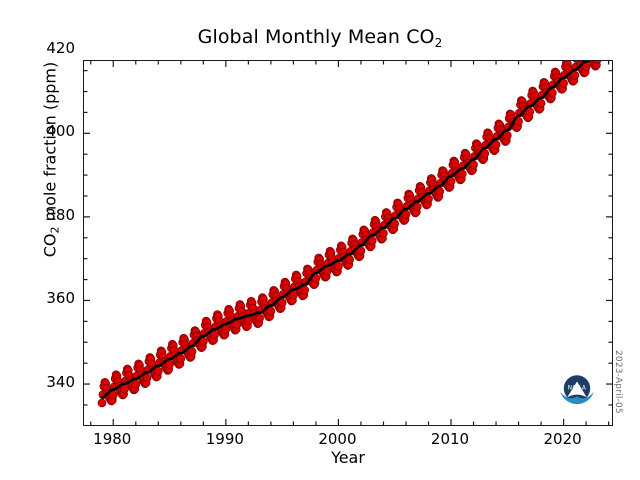 The height and width of the screenshot is (480, 640). What do you see at coordinates (60, 382) in the screenshot?
I see `y-tick-label: 340` at bounding box center [60, 382].